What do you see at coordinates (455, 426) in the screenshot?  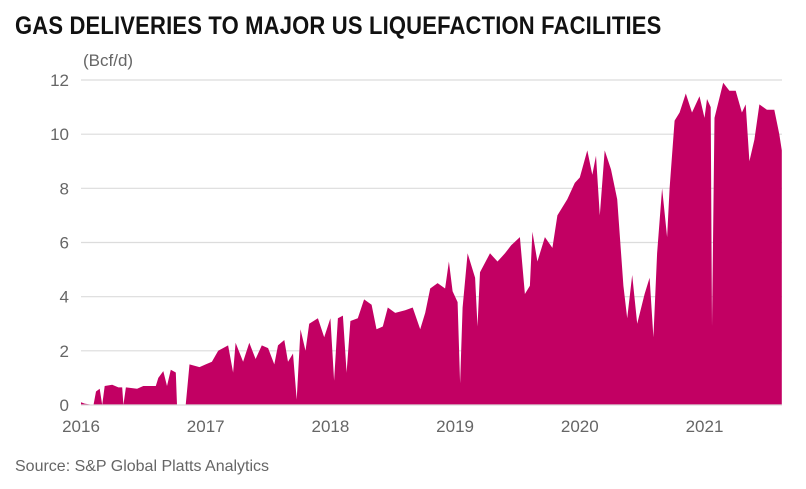 I see `x-tick-label: 2019` at bounding box center [455, 426].